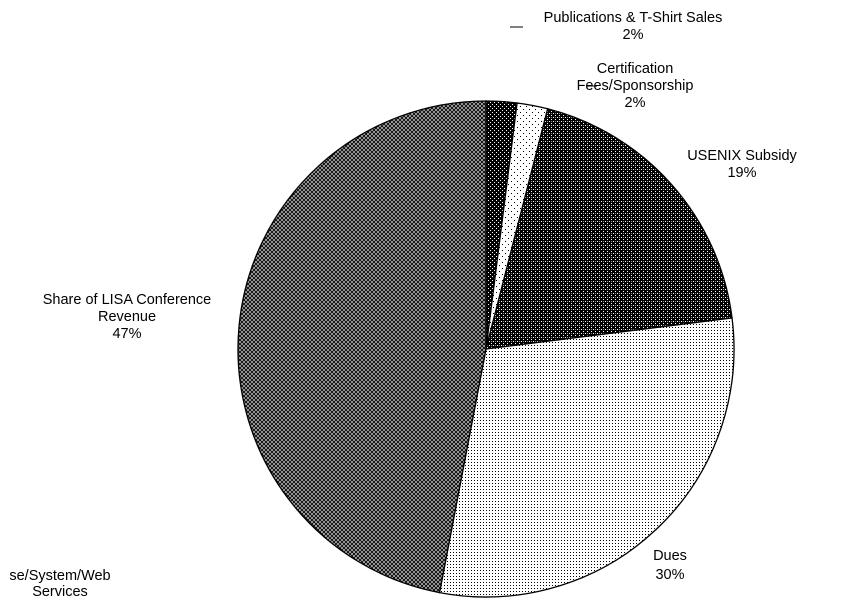  I want to click on slice-label-0: Publications & T-Shirt Sales 2%, so click(633, 26).